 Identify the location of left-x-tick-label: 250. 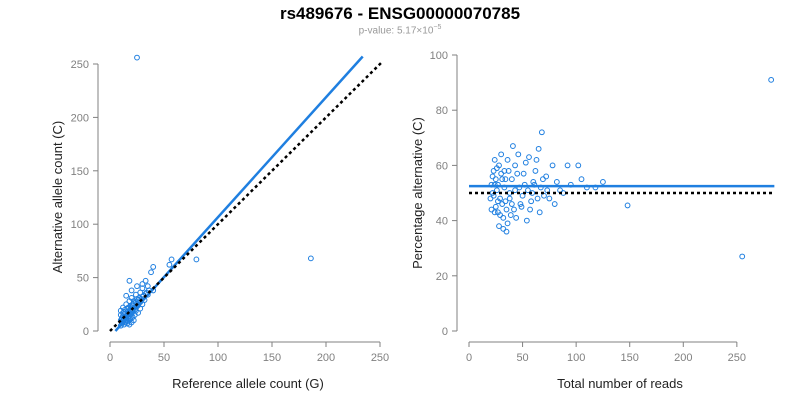
(380, 358).